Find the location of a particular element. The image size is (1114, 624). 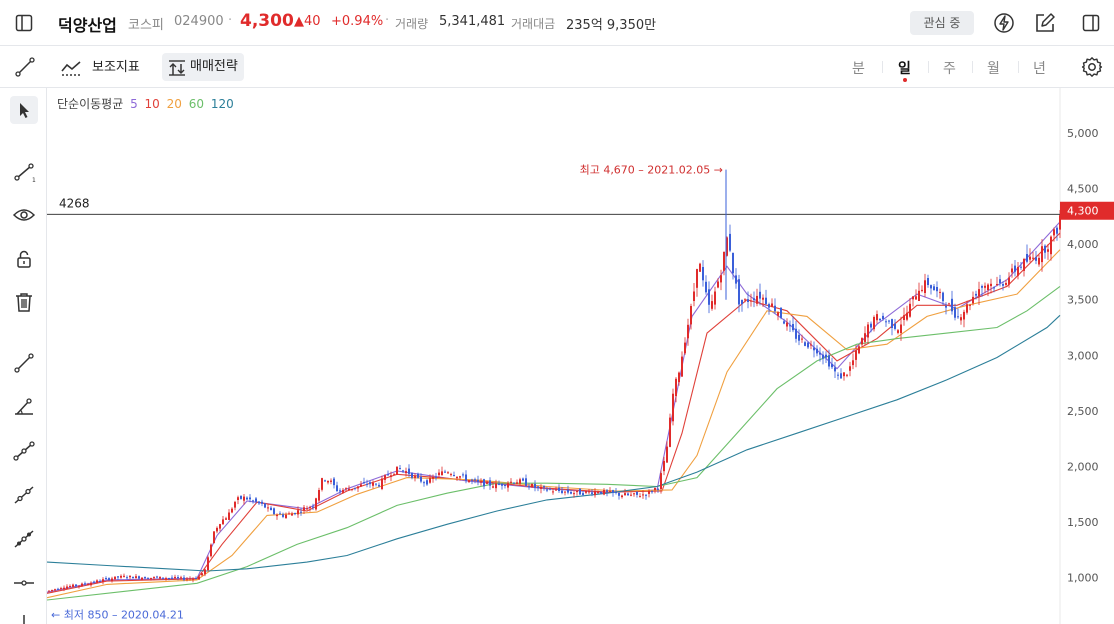

stock-name: 덕양산업 is located at coordinates (87, 25).